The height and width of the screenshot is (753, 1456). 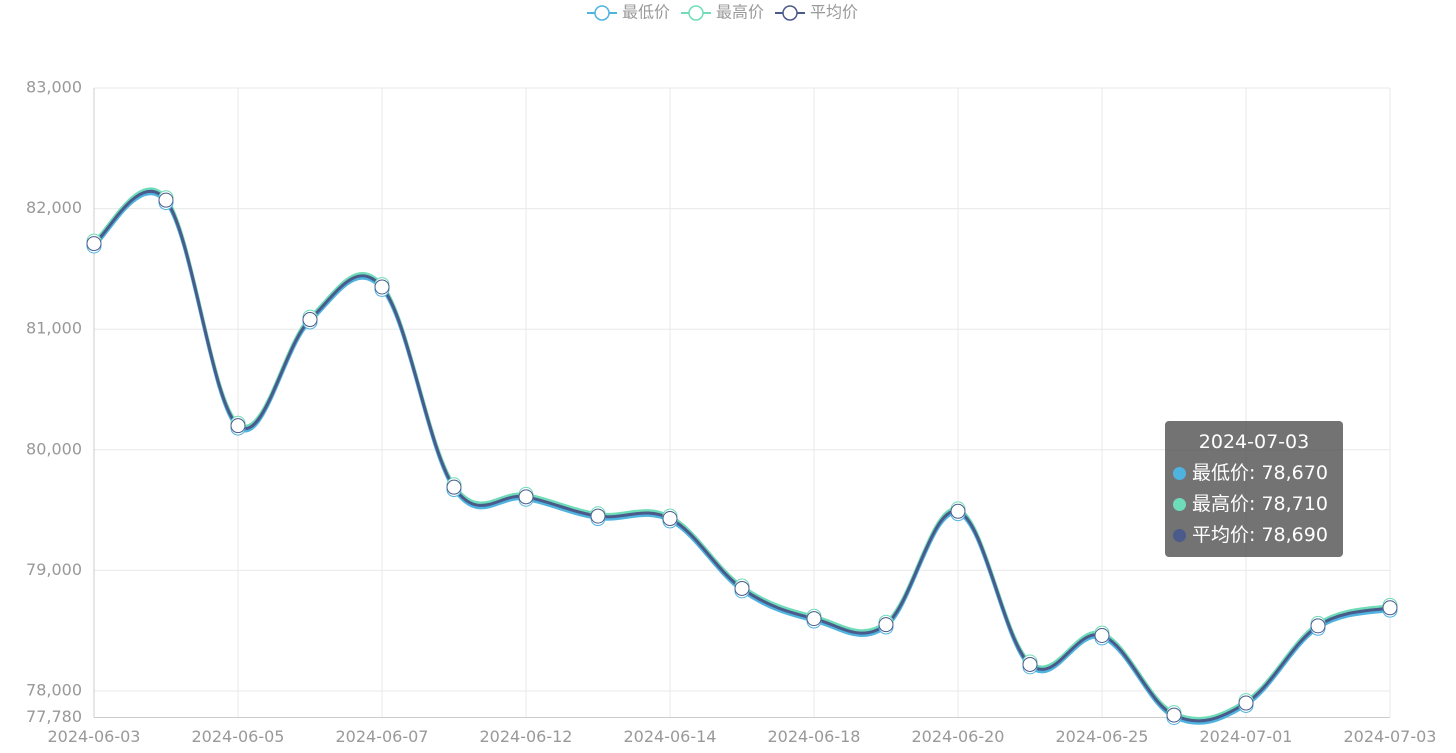 I want to click on y-tick-label: 77,780, so click(x=54, y=716).